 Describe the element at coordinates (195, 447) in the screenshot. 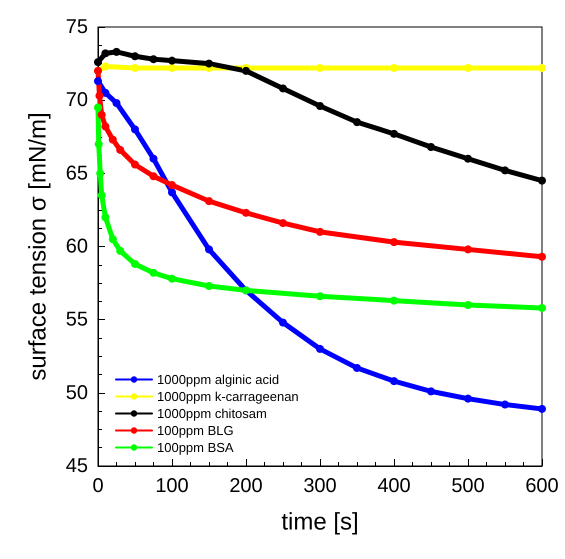

I see `legend-label: 100ppm BSA` at that location.